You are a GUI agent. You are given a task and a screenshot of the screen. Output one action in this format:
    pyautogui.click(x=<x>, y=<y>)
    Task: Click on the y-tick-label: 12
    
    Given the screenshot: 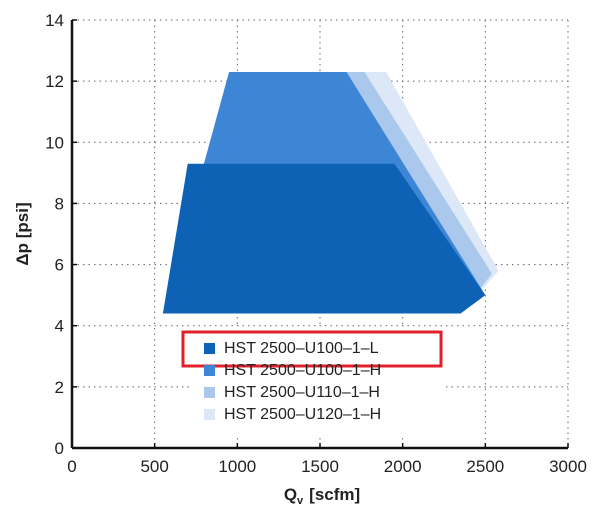 What is the action you would take?
    pyautogui.click(x=54, y=81)
    